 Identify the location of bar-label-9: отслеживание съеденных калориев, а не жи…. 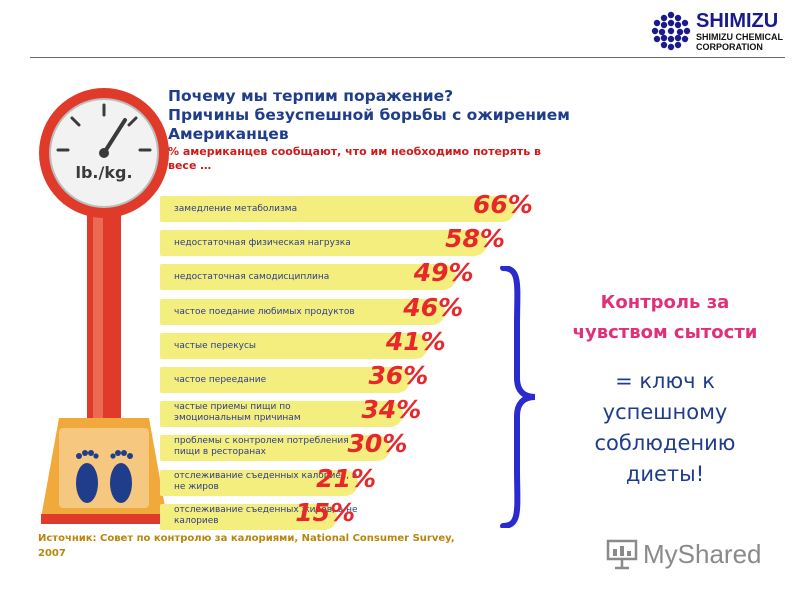
(266, 481).